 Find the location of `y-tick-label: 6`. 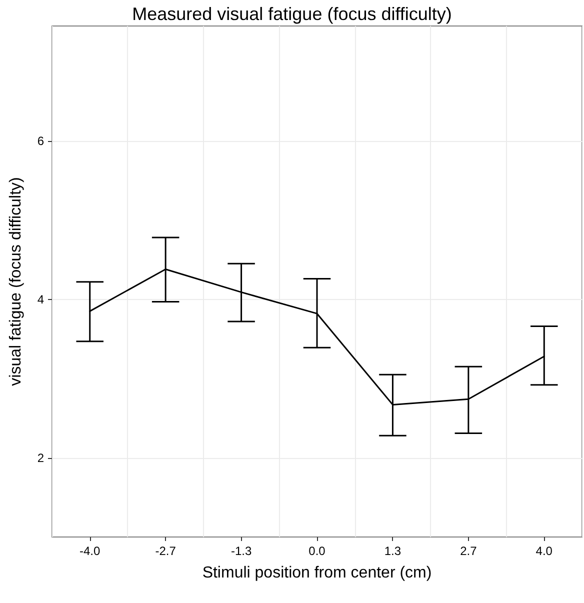

y-tick-label: 6 is located at coordinates (40, 141).